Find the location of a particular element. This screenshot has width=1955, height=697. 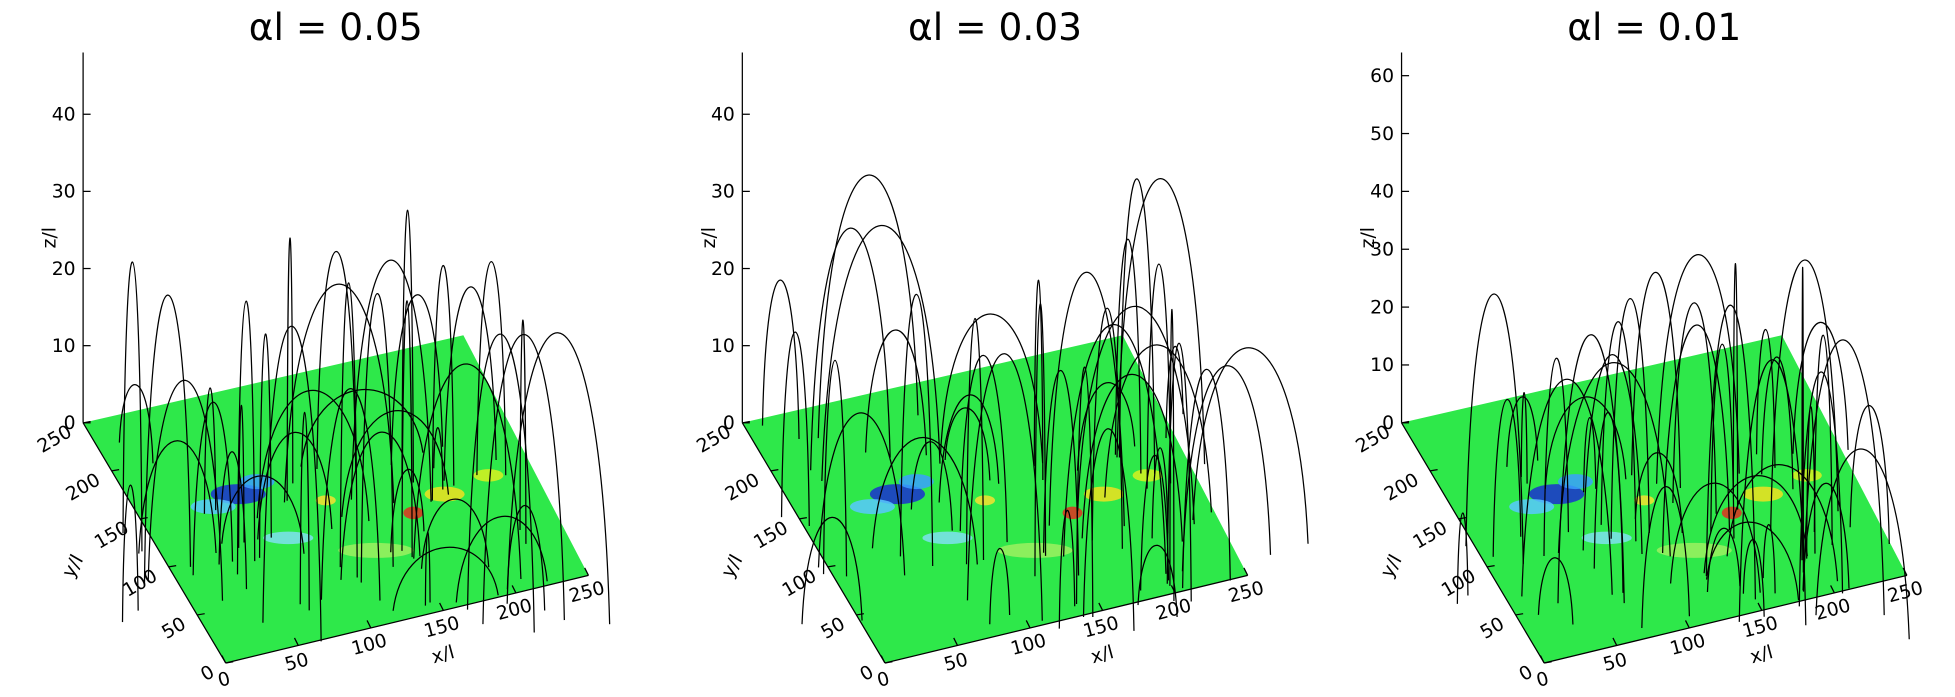

z-axis-label: z/l is located at coordinates (1368, 237).